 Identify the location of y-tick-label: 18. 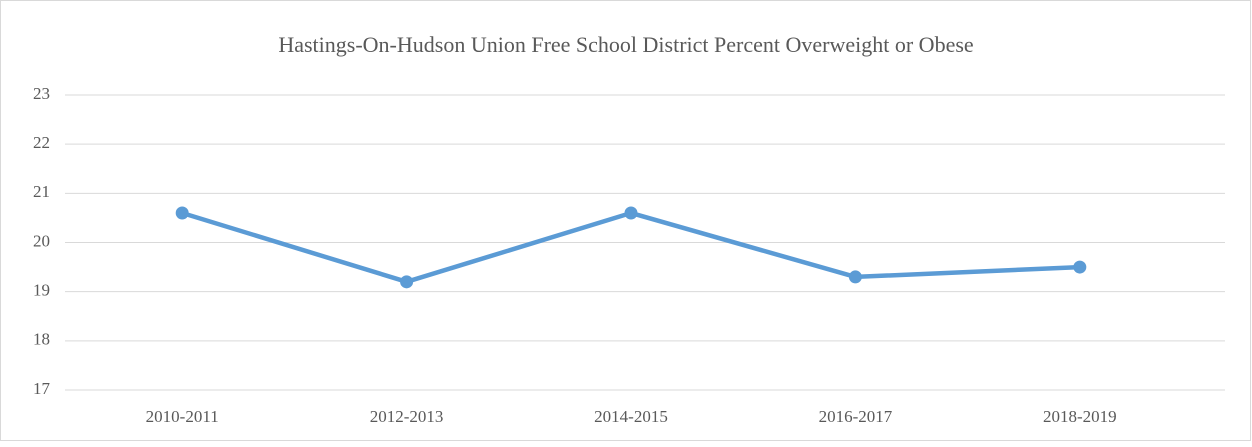
(41, 339).